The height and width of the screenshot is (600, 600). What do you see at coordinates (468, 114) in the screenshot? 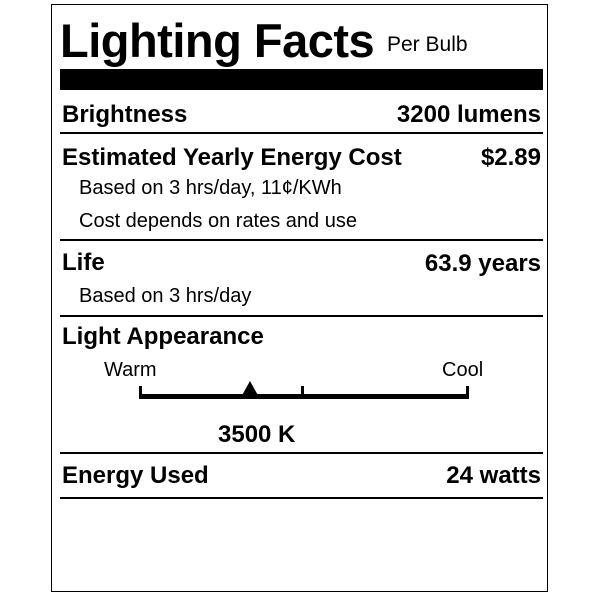
I see `brightness-value: 3200 lumens` at bounding box center [468, 114].